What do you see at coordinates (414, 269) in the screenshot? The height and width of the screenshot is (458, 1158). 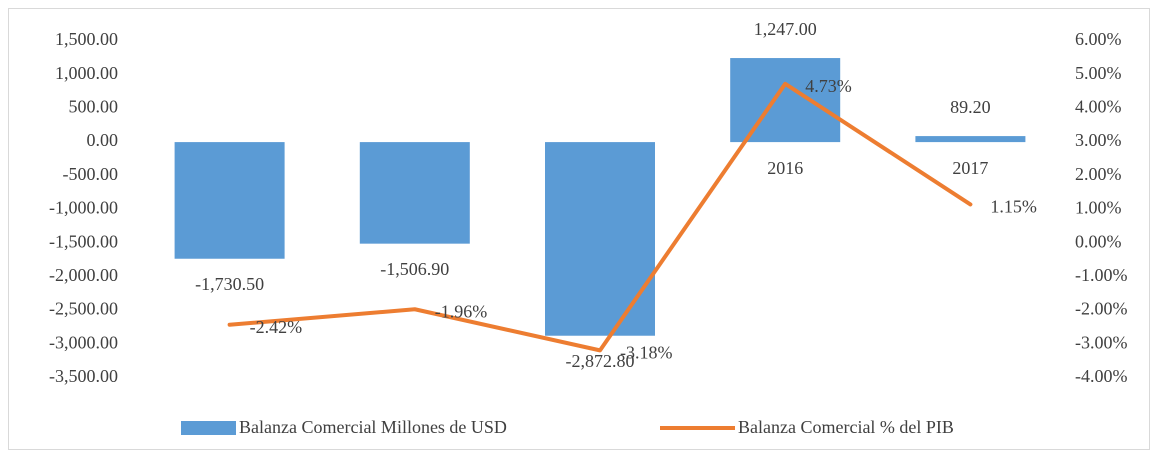 I see `data-label: -1,506.90` at bounding box center [414, 269].